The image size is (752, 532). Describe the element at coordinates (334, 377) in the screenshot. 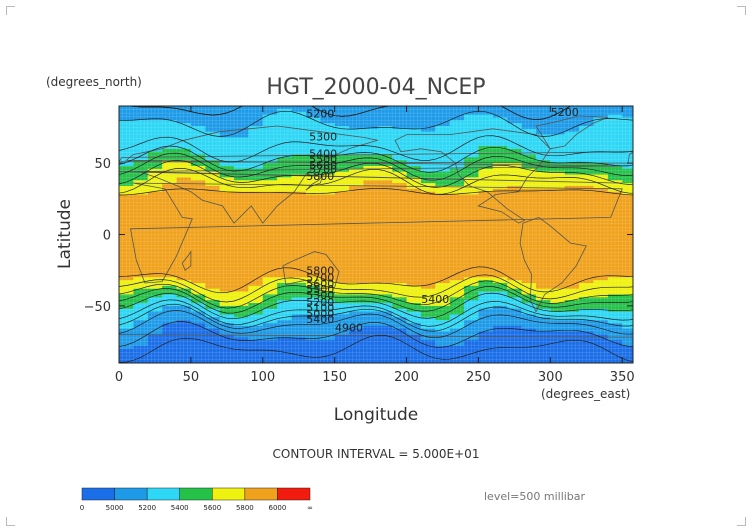

I see `x-tick-label: 150` at that location.